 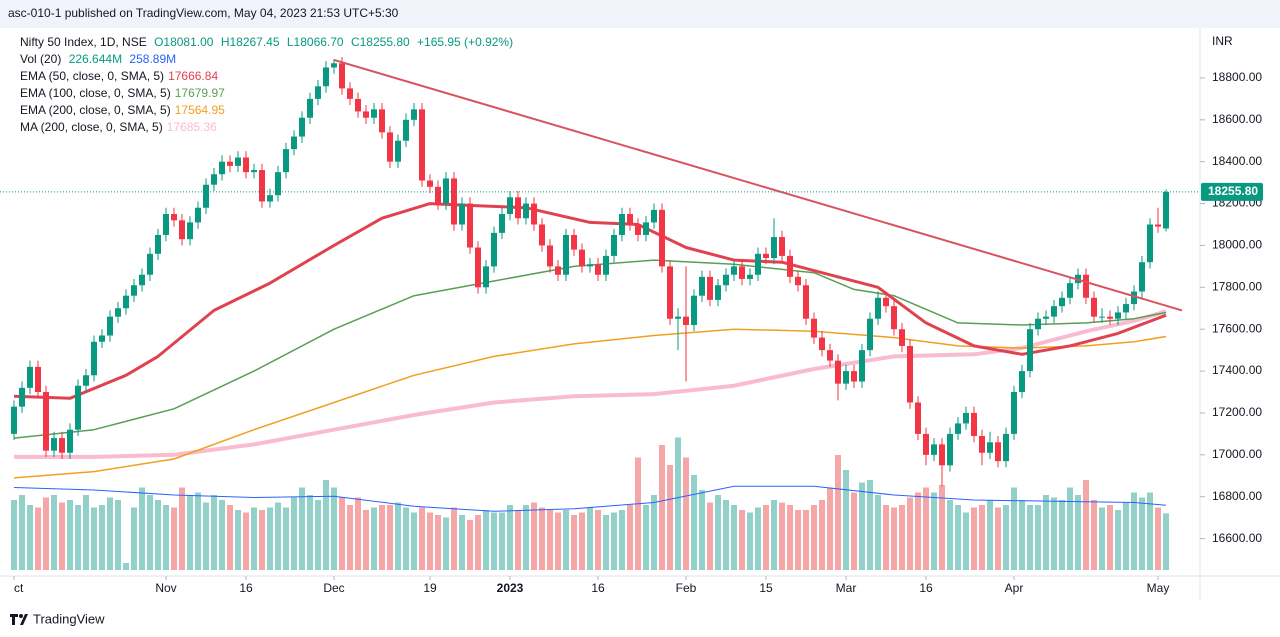 I want to click on x-tick-label: Feb, so click(x=686, y=588).